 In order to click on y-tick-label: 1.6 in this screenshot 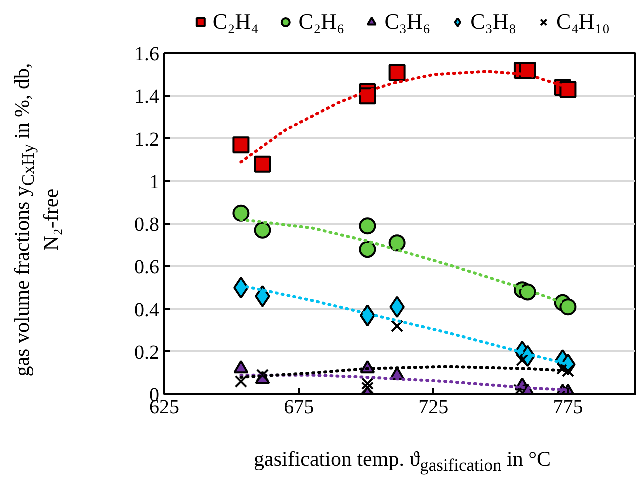, I will do `click(147, 55)`.